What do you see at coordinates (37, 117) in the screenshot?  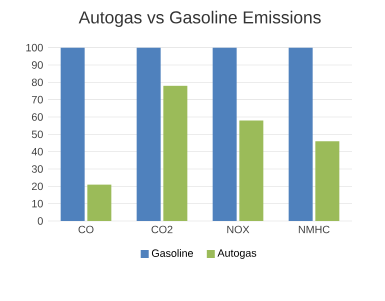 I see `y-tick-label: 60` at bounding box center [37, 117].